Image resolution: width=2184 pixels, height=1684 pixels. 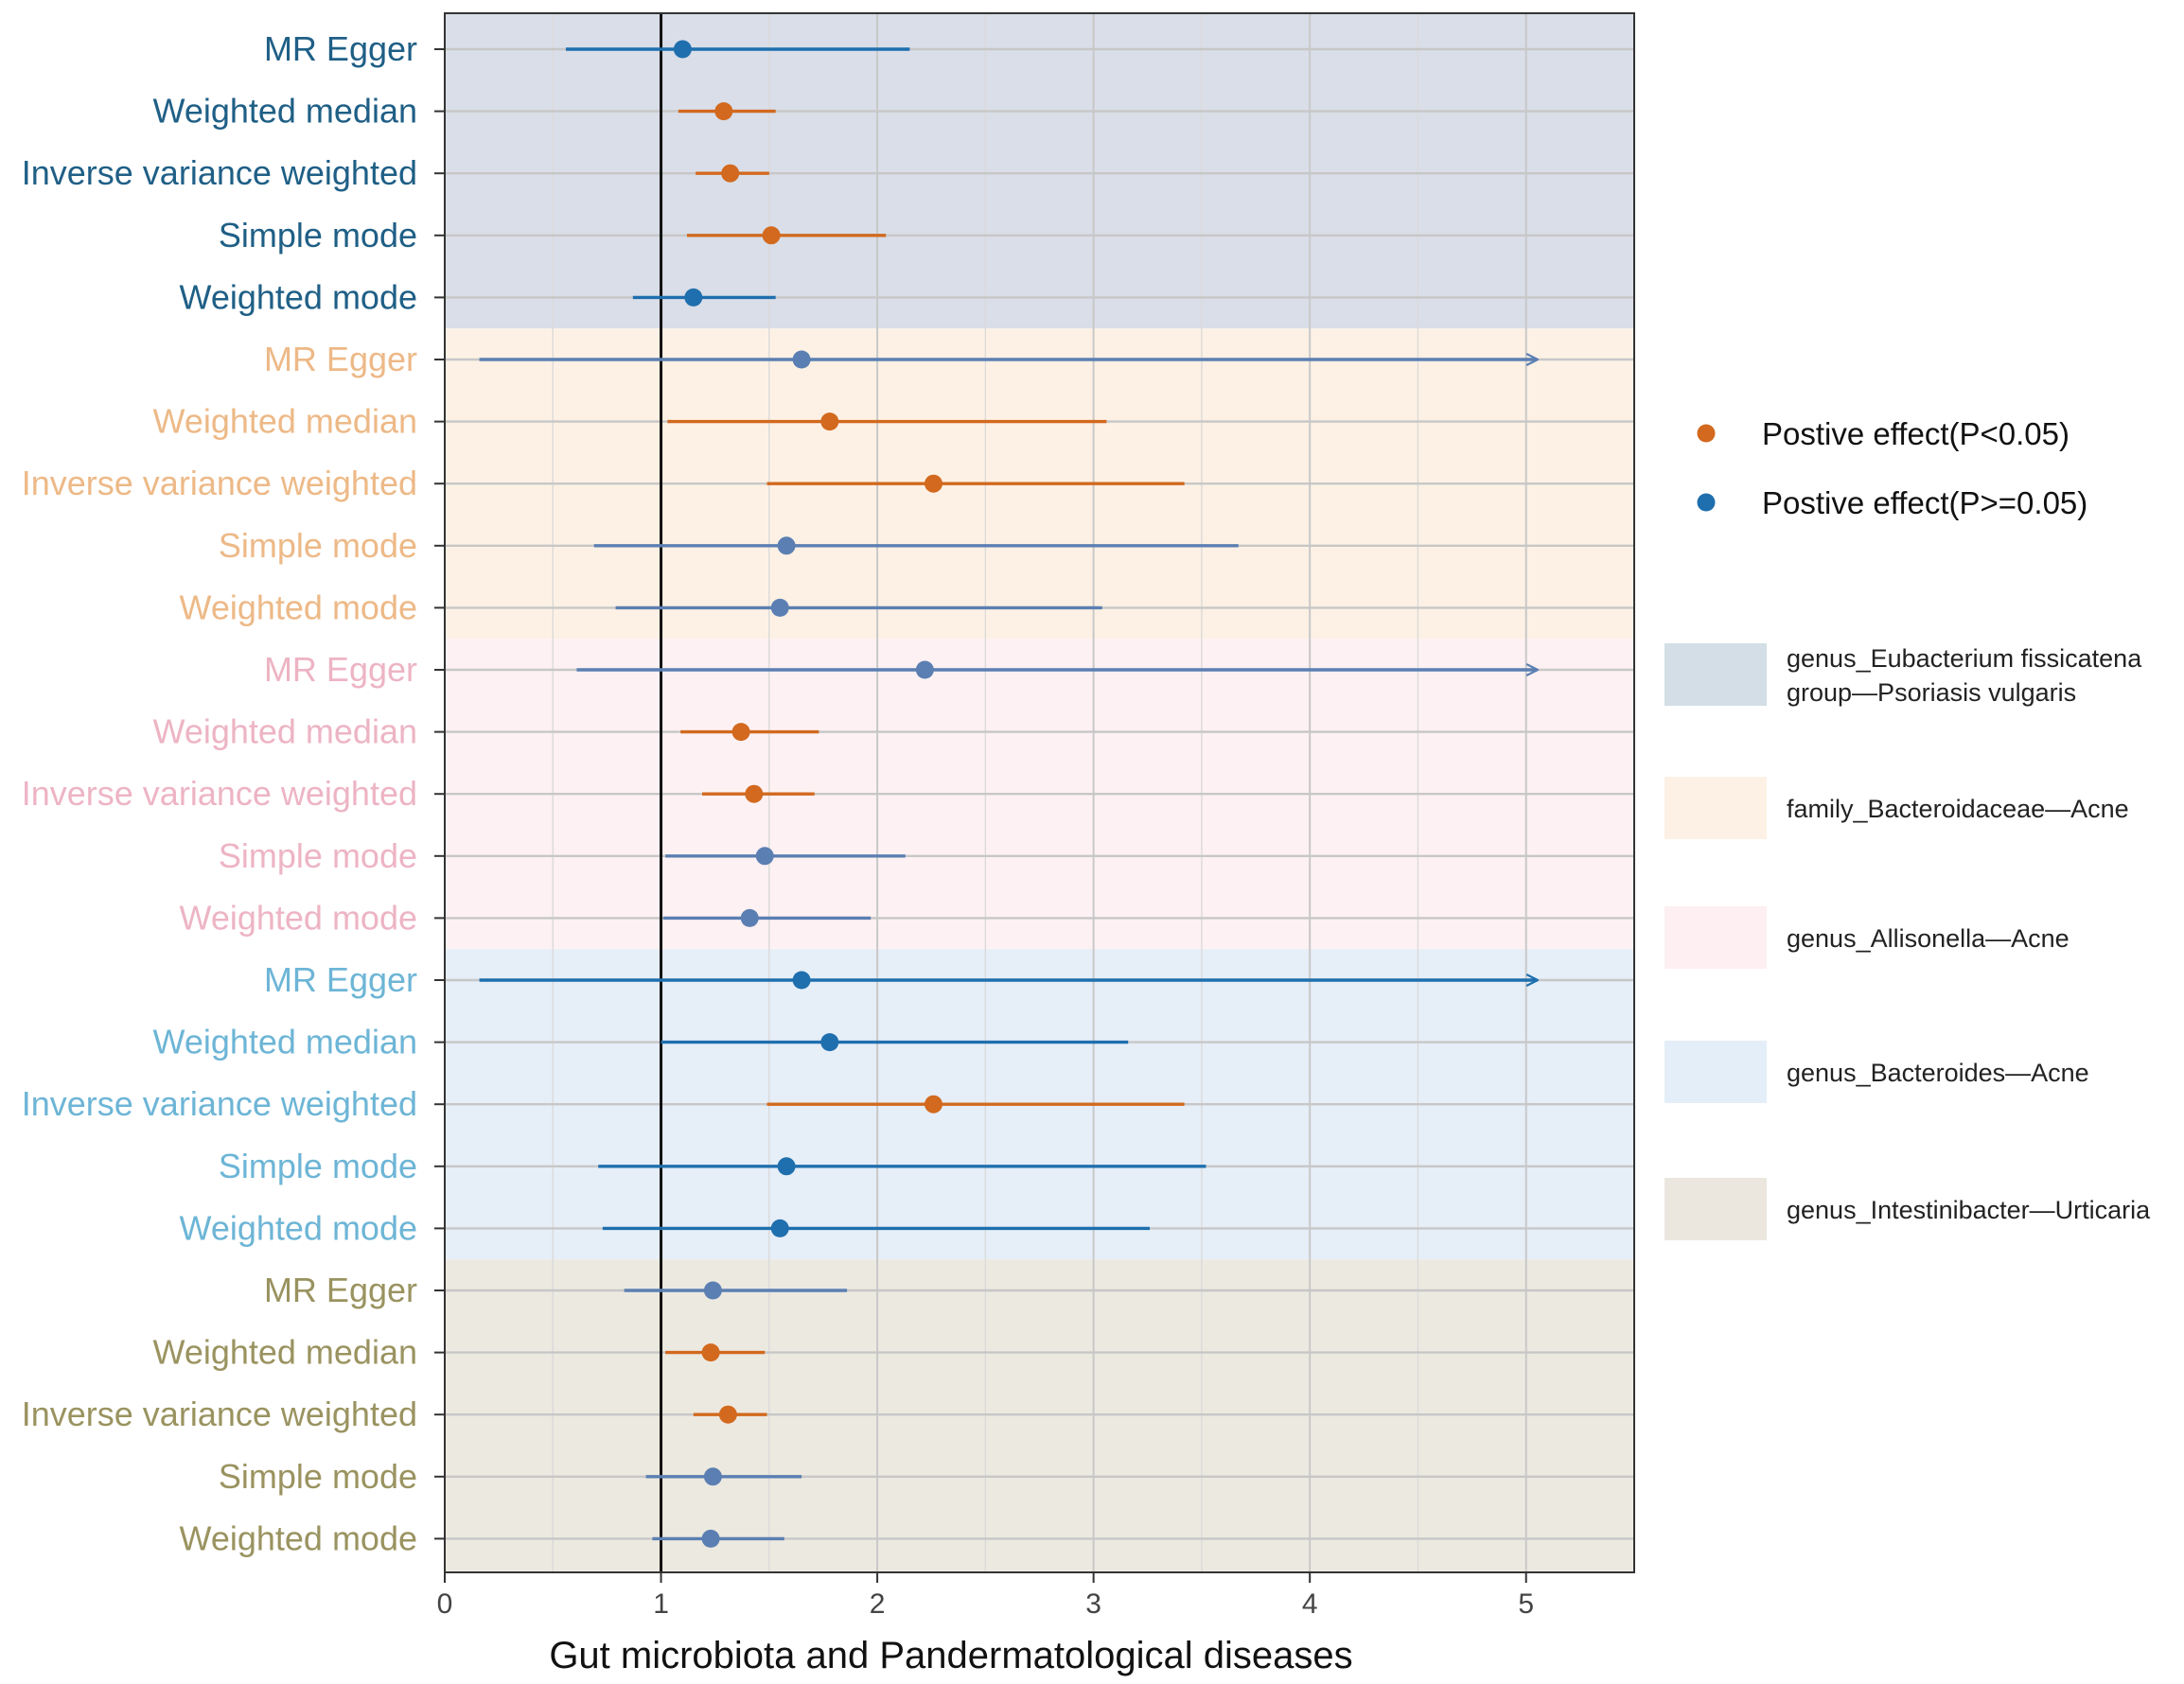 What do you see at coordinates (1924, 502) in the screenshot?
I see `legend-label: Postive effect(P>=0.05)` at bounding box center [1924, 502].